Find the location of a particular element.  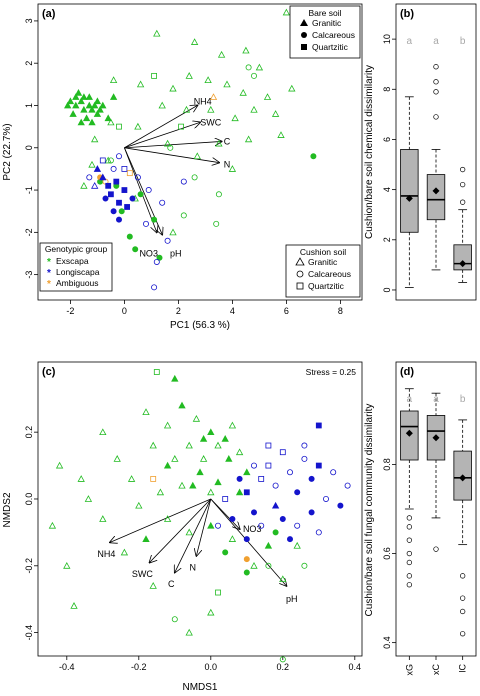

x-tick-label: -0.2 is located at coordinates (139, 667).